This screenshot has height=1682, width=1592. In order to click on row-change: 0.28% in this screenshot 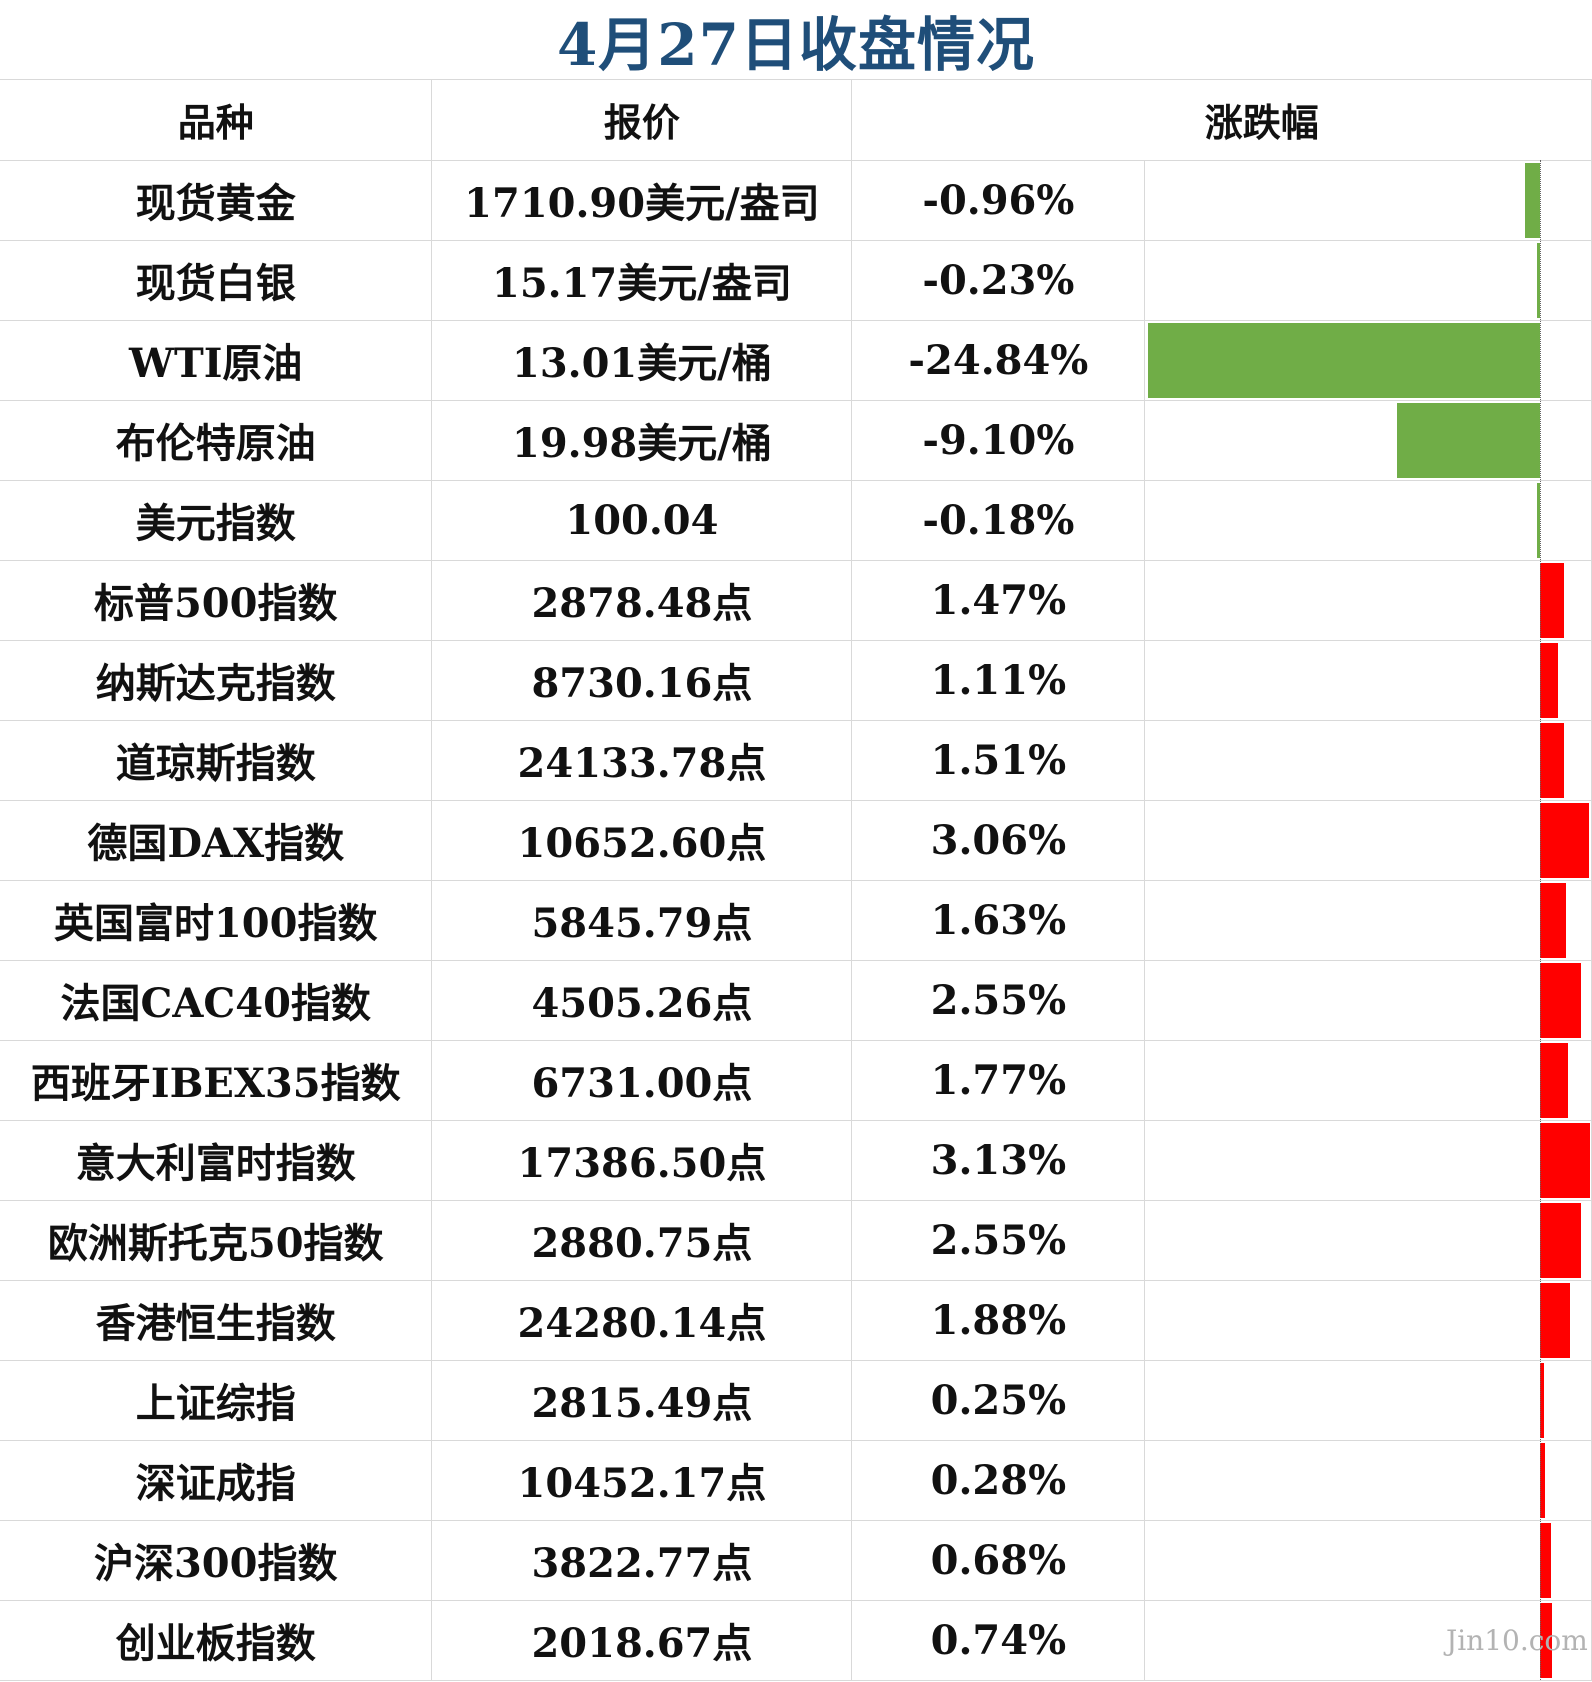, I will do `click(998, 1480)`.